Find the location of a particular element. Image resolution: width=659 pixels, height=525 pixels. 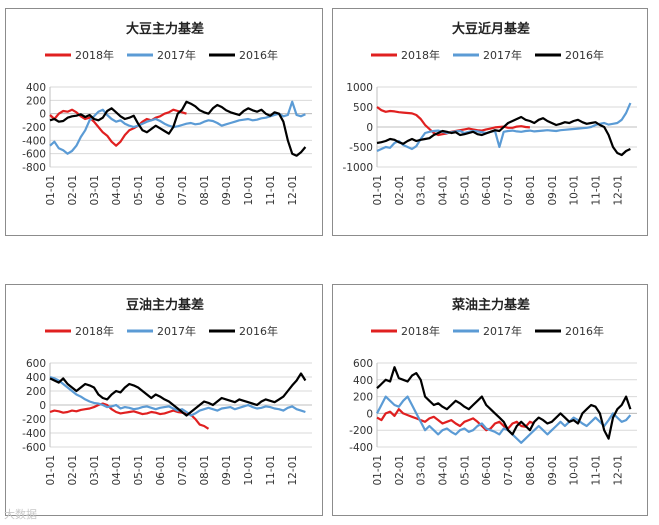

chart-title: 大豆近月基差 is located at coordinates (491, 29).